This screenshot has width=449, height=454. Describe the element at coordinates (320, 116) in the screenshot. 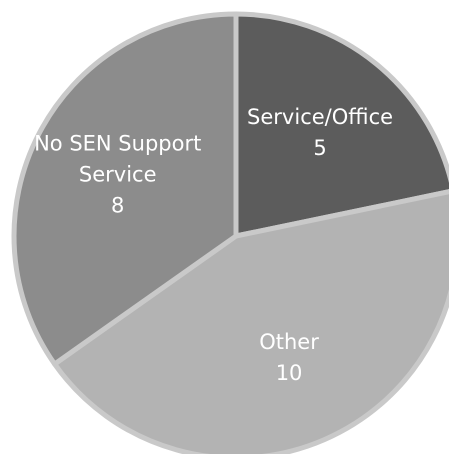

I see `slice-category: Service/Office` at that location.